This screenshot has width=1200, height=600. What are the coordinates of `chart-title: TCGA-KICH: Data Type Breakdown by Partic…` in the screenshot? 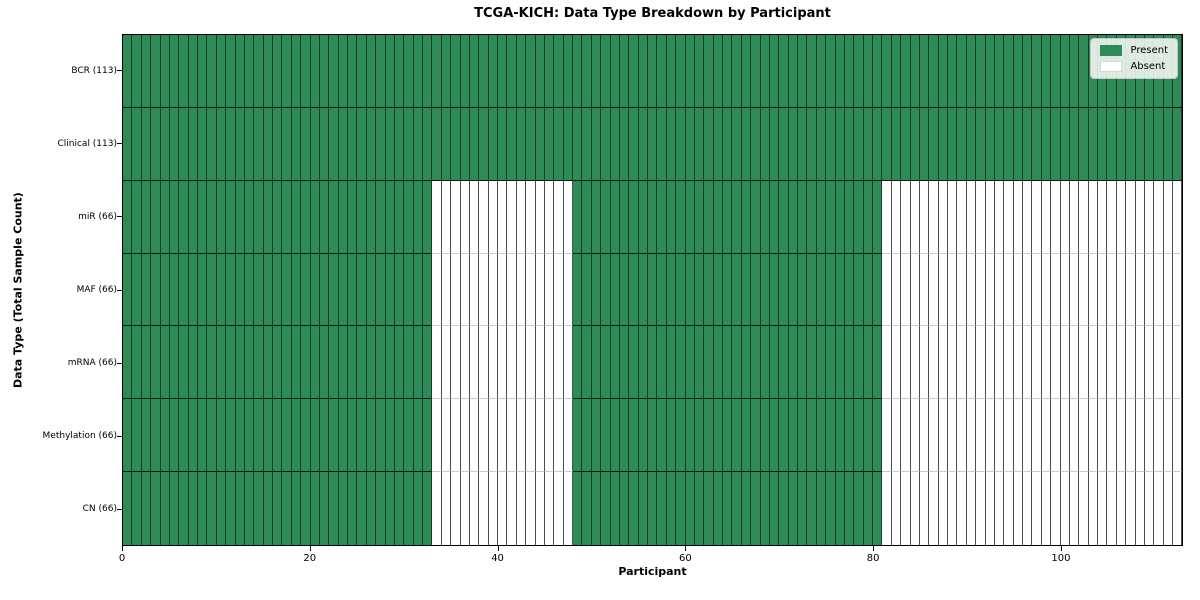 It's located at (652, 13).